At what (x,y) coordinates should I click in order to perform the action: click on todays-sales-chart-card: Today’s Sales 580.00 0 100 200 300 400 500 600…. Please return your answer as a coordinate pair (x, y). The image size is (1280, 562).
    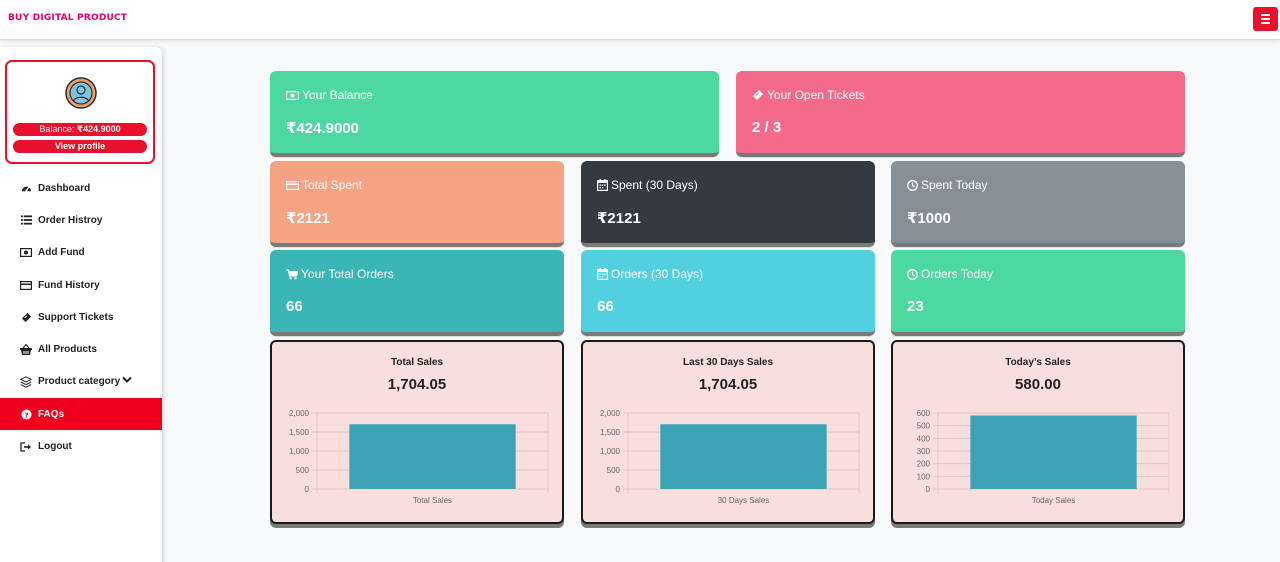
    Looking at the image, I should click on (1038, 432).